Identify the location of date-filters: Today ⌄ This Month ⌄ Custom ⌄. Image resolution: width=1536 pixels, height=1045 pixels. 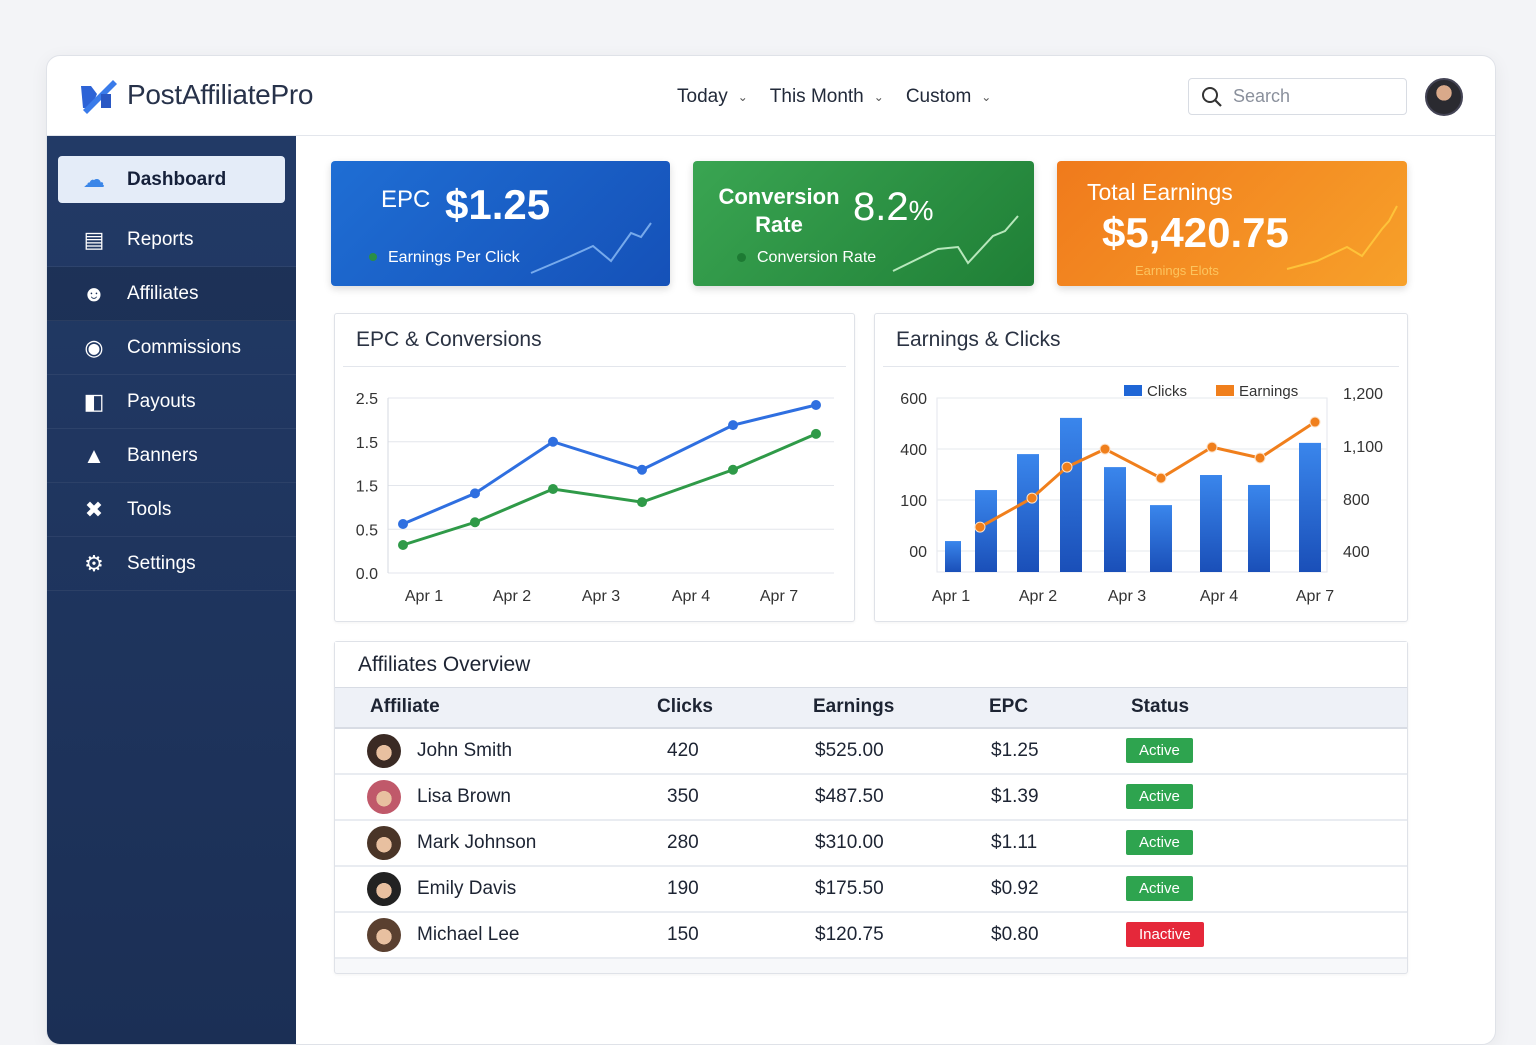
(834, 97).